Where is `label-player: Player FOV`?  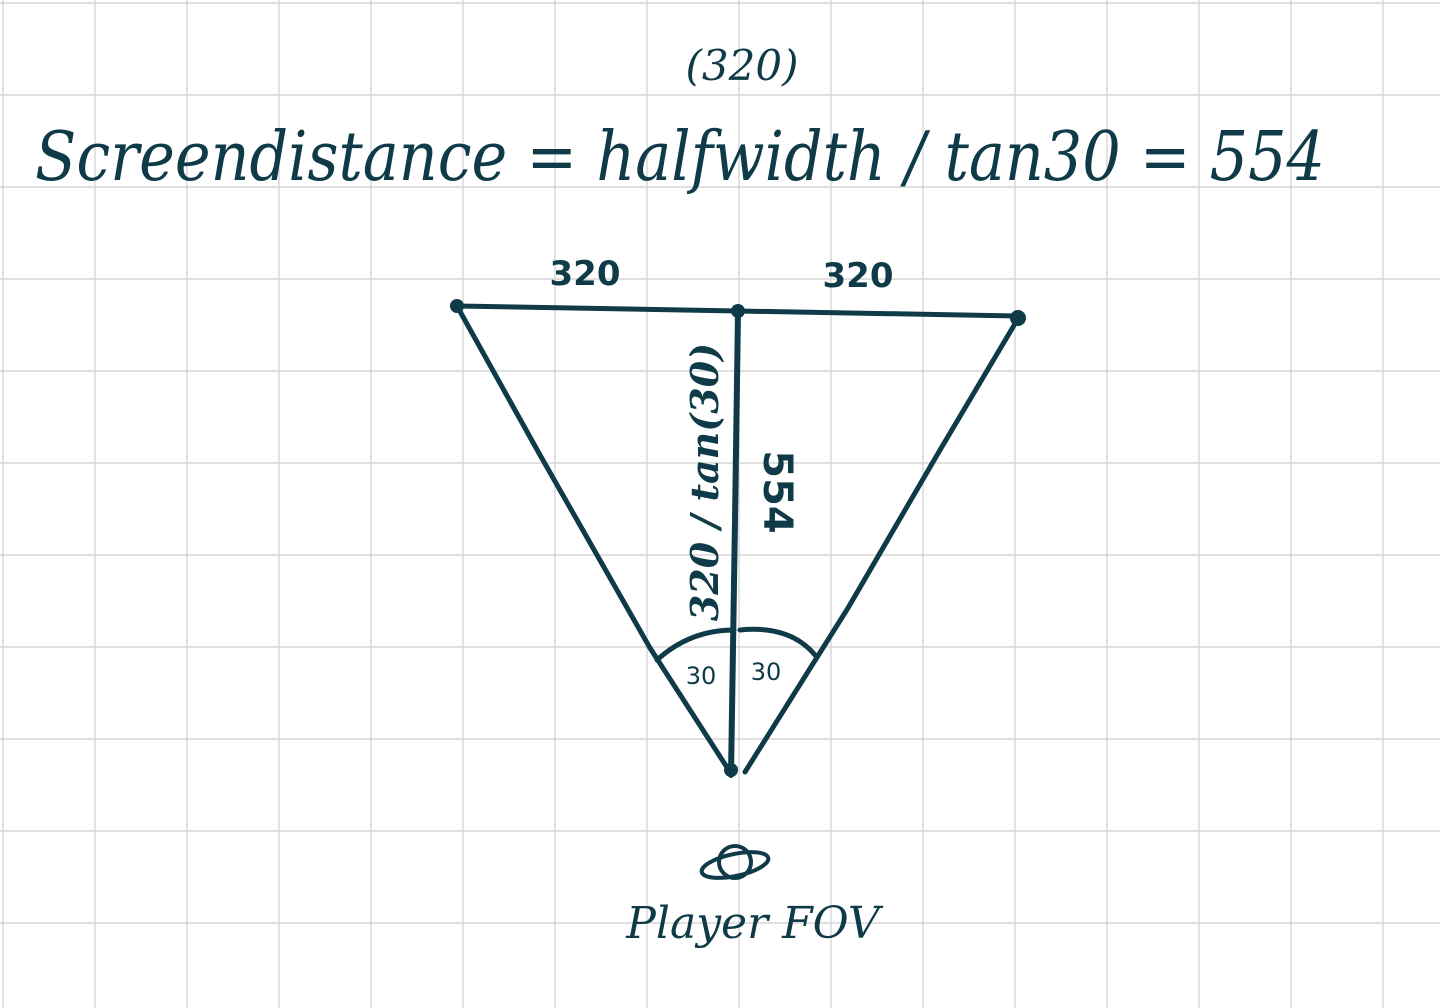
label-player: Player FOV is located at coordinates (754, 923).